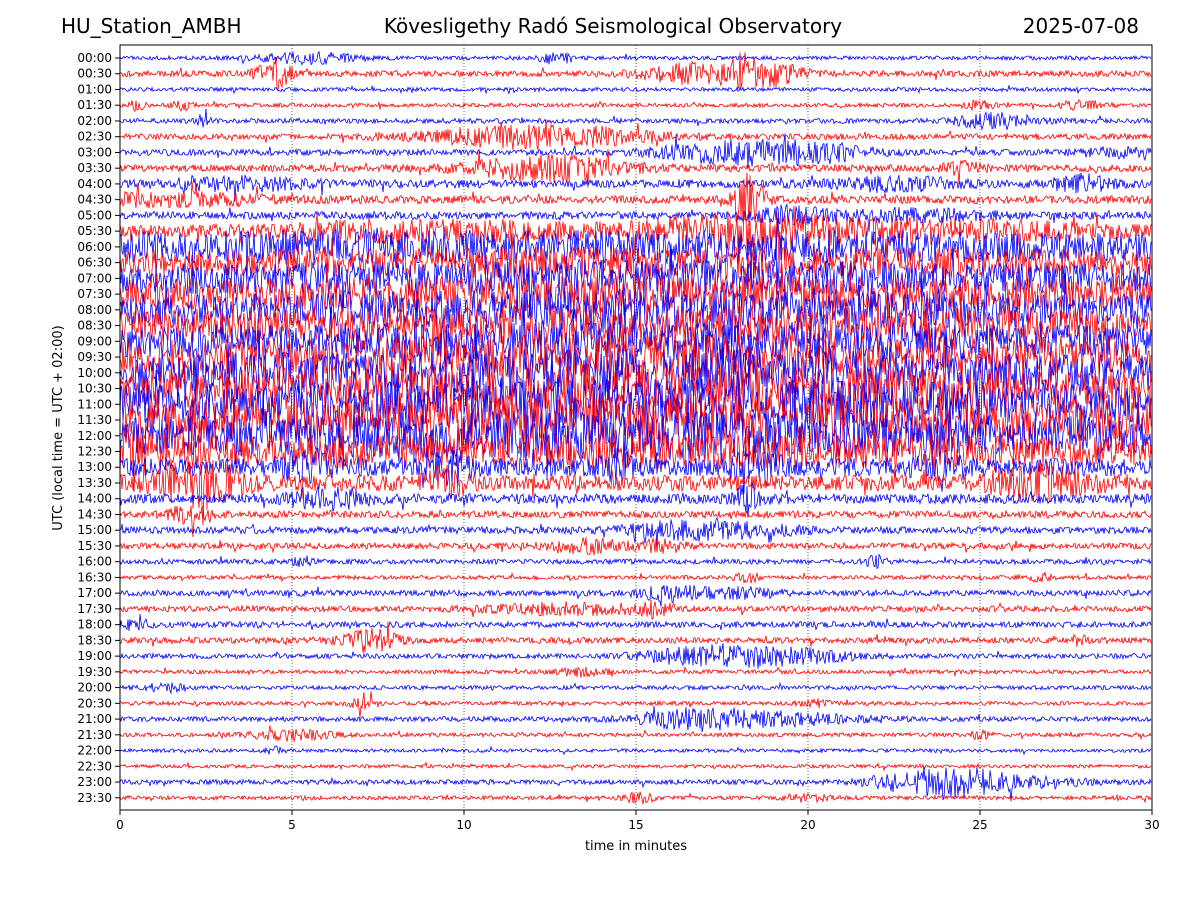 The height and width of the screenshot is (900, 1200). I want to click on y-tick-label: 07:30, so click(94, 294).